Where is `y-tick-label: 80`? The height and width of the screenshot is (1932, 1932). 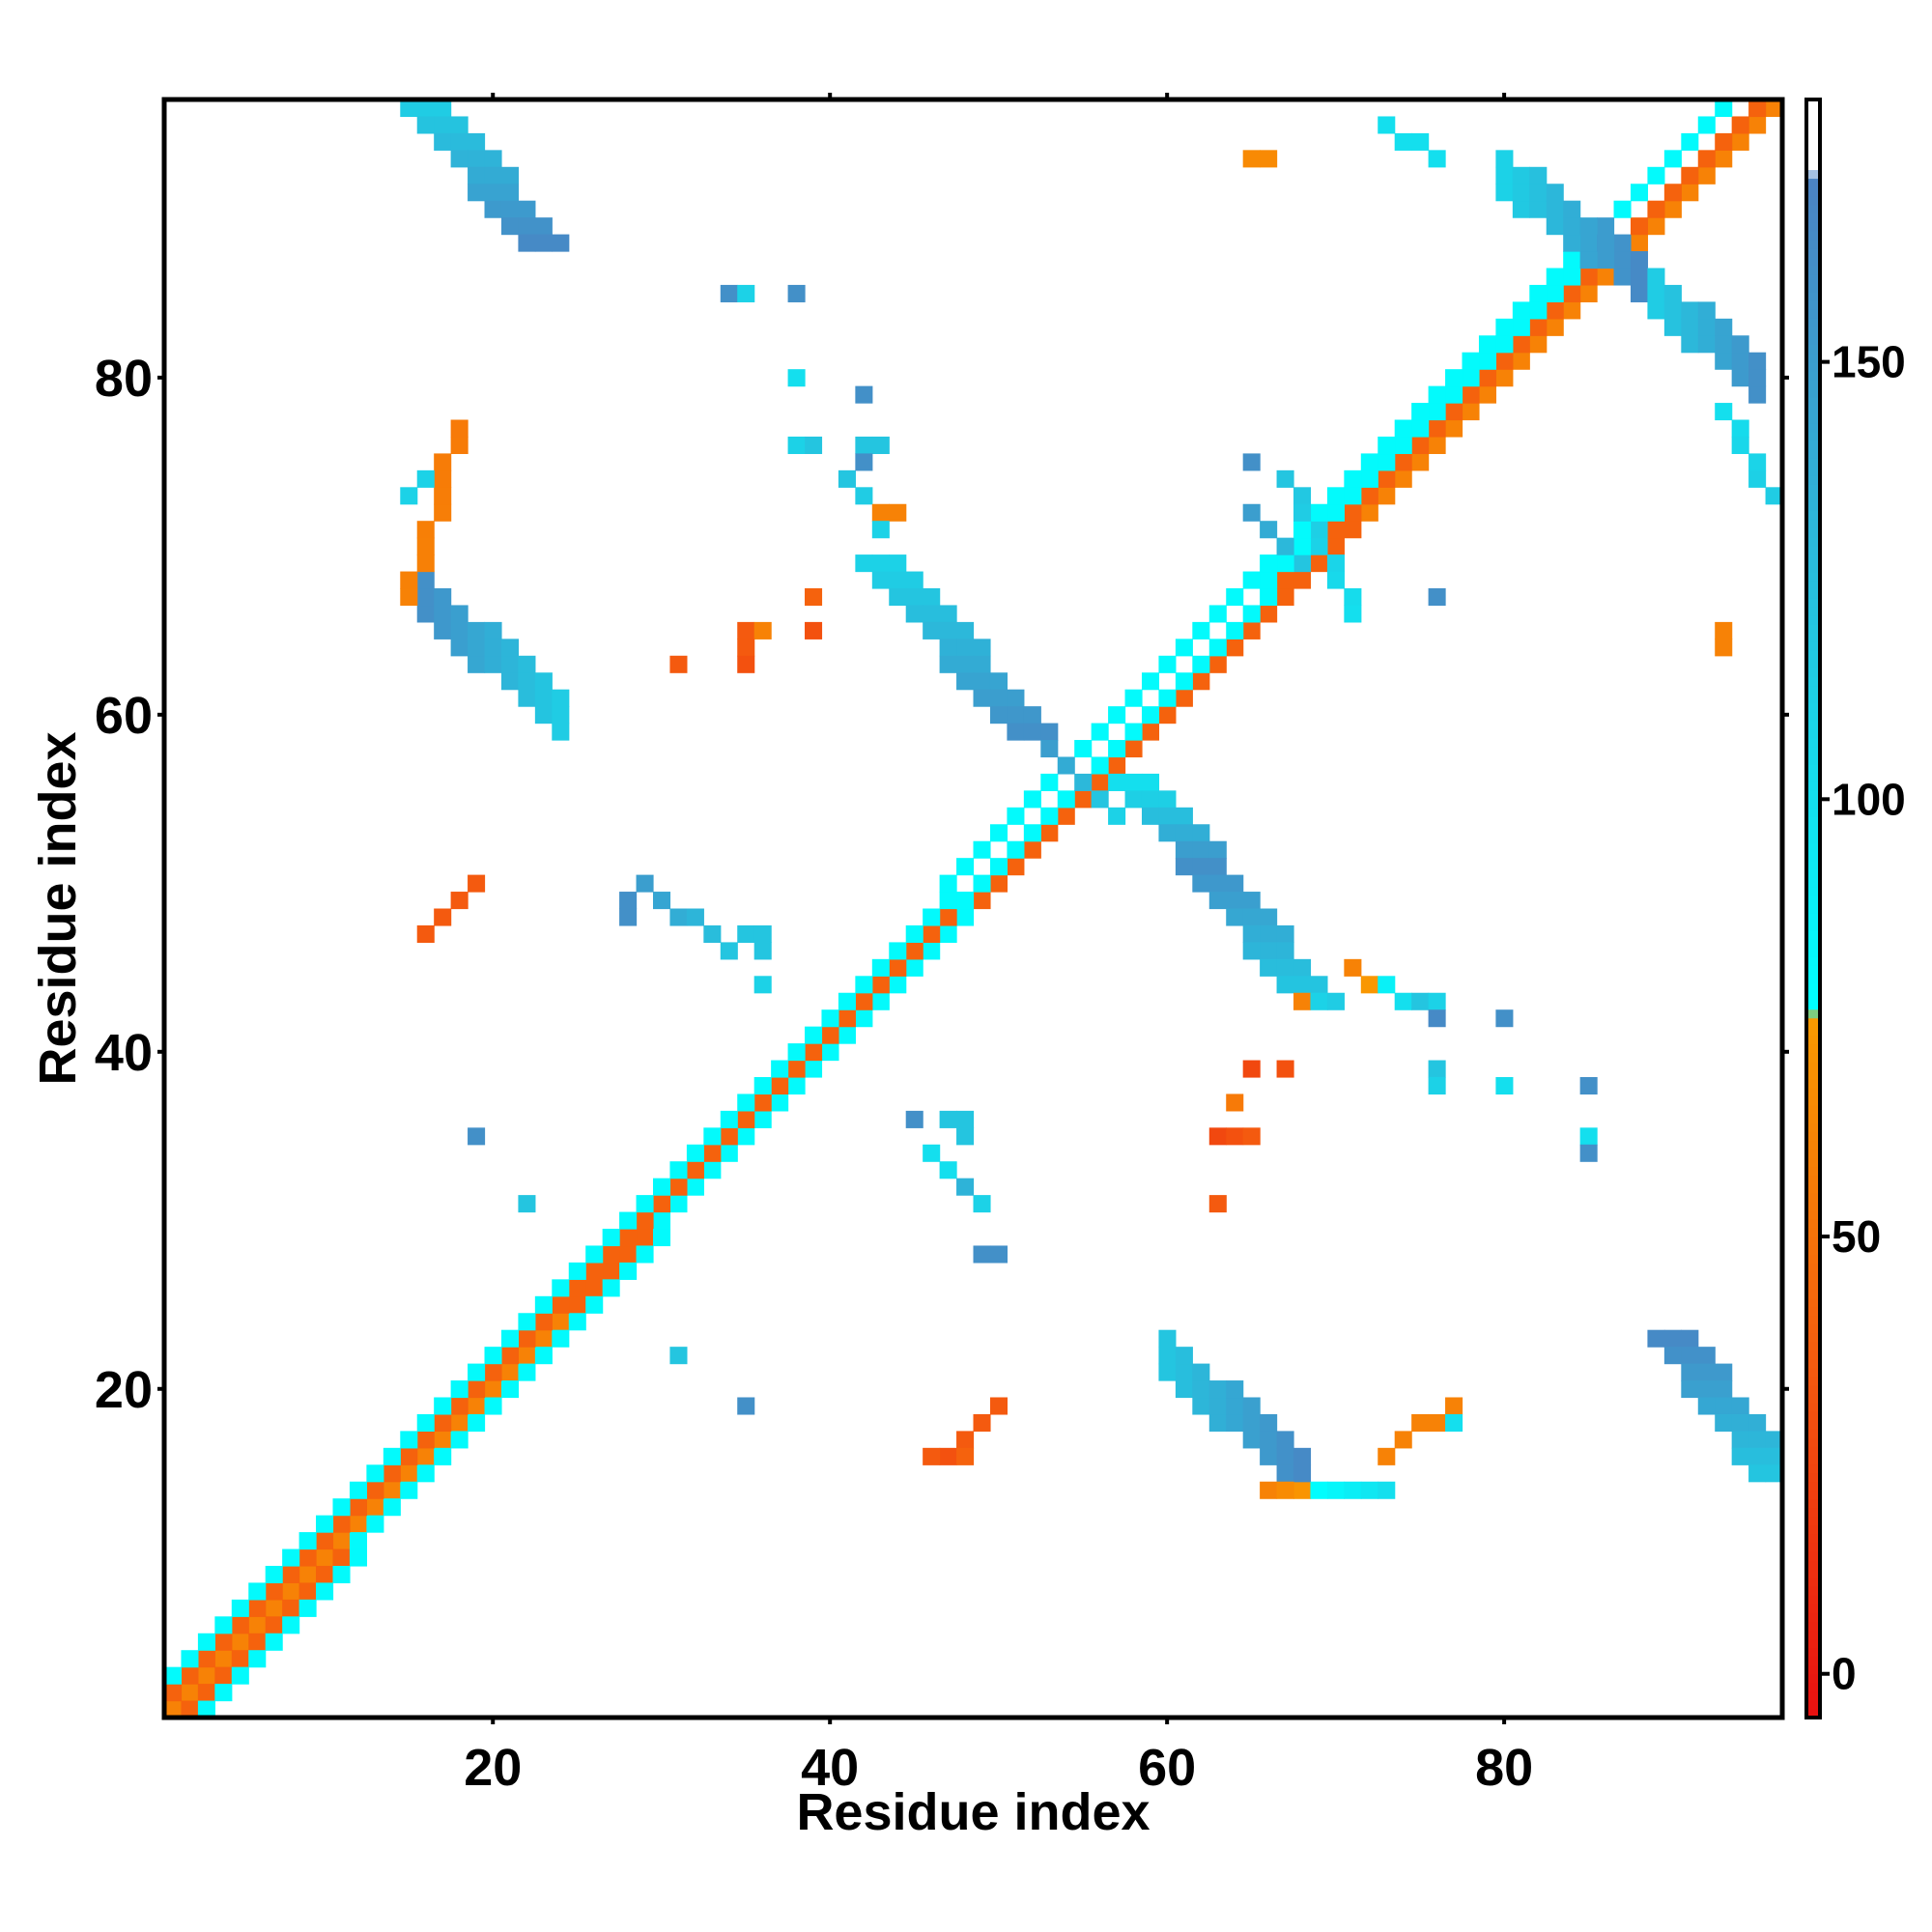 y-tick-label: 80 is located at coordinates (124, 379).